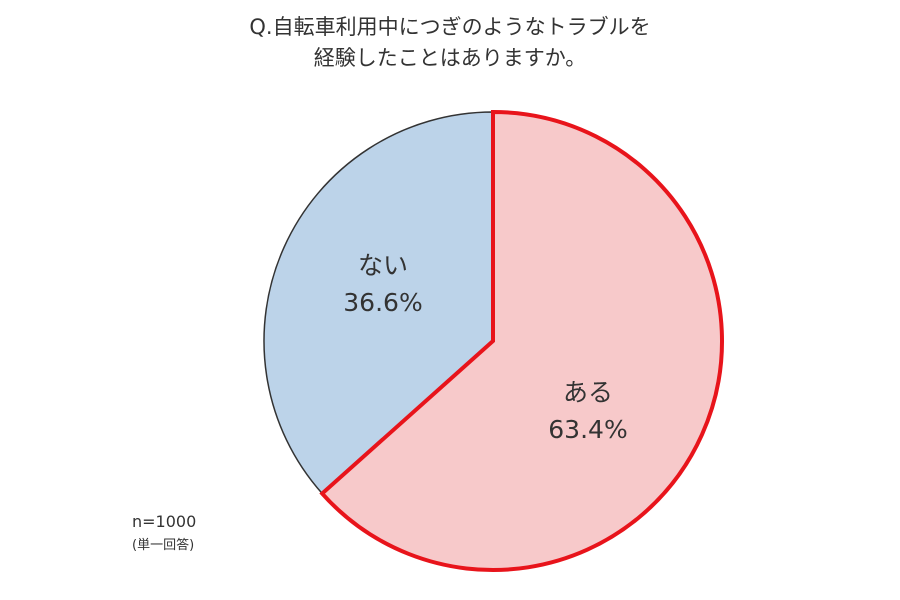  I want to click on slice-aru-name: ある, so click(588, 392).